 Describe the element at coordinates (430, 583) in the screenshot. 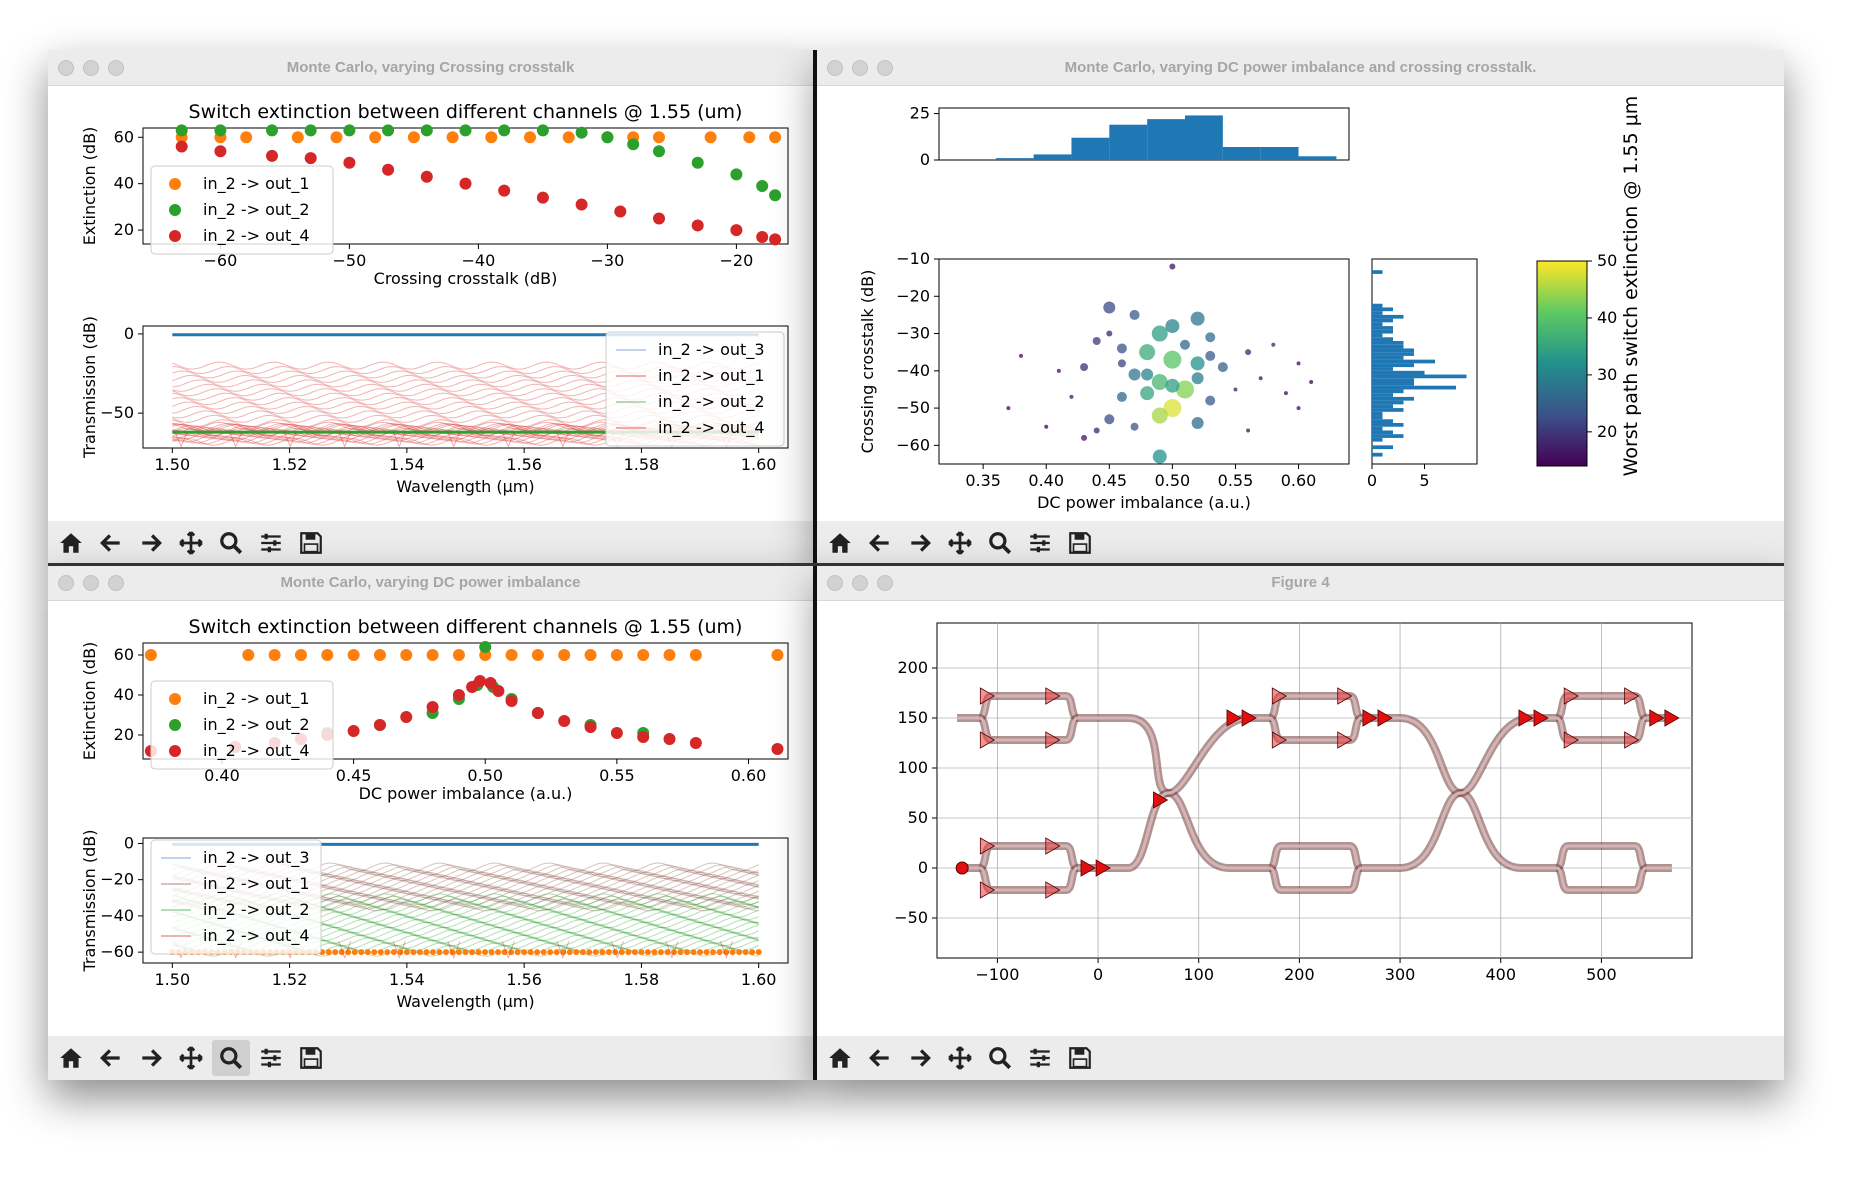

I see `title-bar: Monte Carlo, varying DC power imbalance` at that location.